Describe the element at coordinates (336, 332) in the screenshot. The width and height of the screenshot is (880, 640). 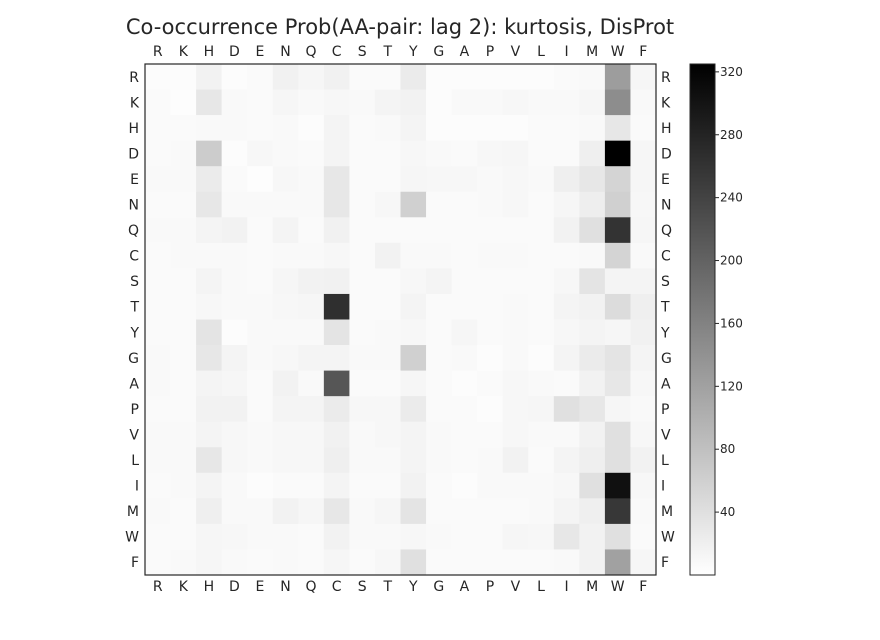
I see `heatmap-cell-Y-C` at that location.